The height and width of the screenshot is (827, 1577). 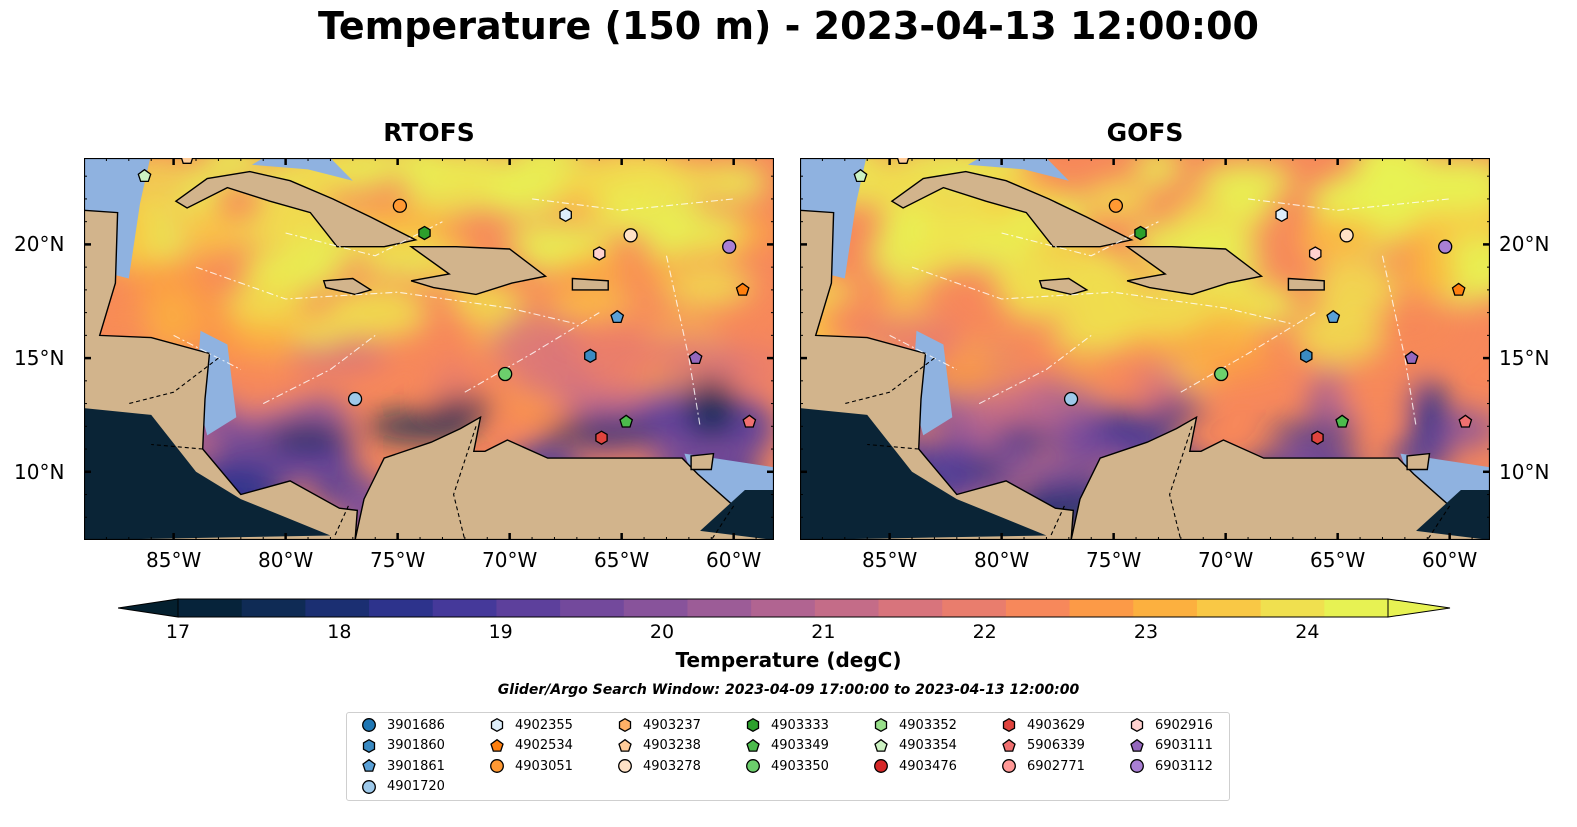 I want to click on legend-item-4903238: 4903238, so click(x=659, y=746).